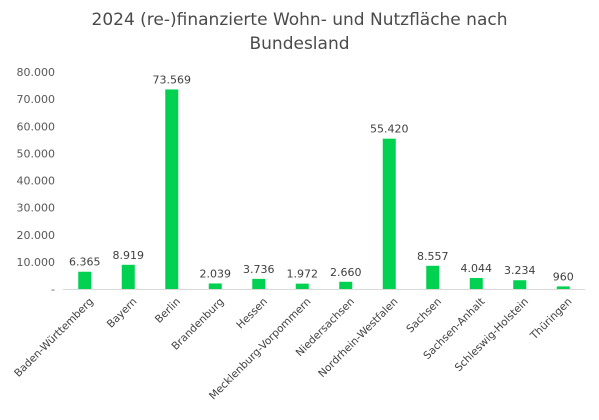  I want to click on x-tick-label: Sachsen, so click(424, 316).